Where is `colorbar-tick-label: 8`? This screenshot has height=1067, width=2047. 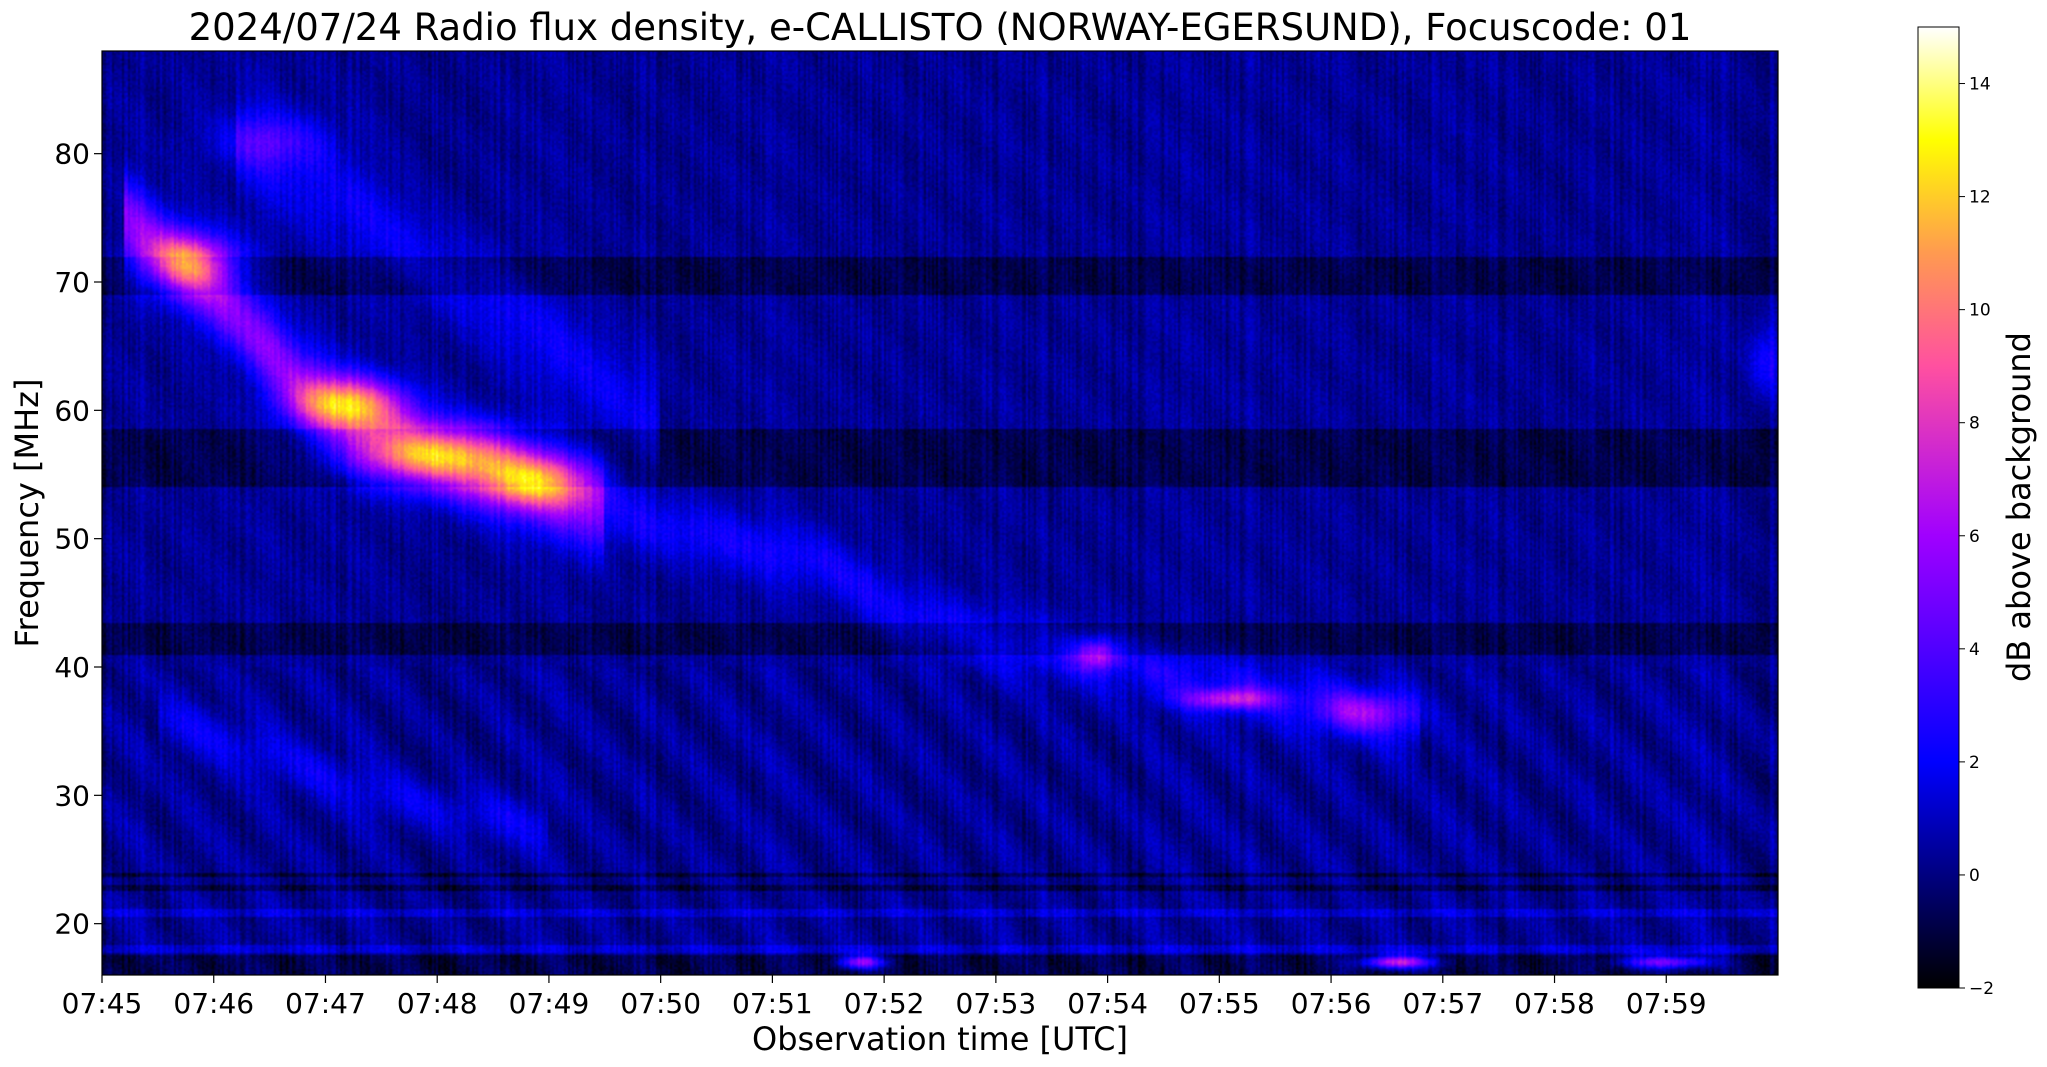 colorbar-tick-label: 8 is located at coordinates (1974, 424).